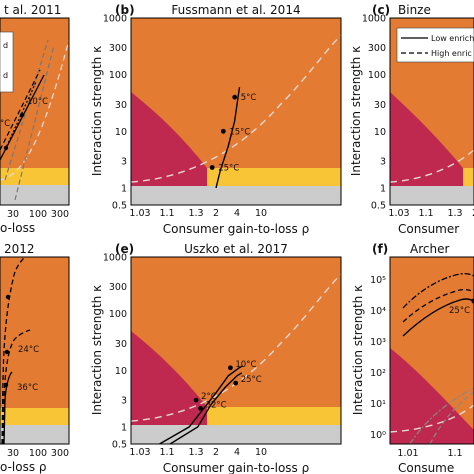 The width and height of the screenshot is (474, 474). I want to click on x-axis-label: o-loss ρ, so click(23, 467).